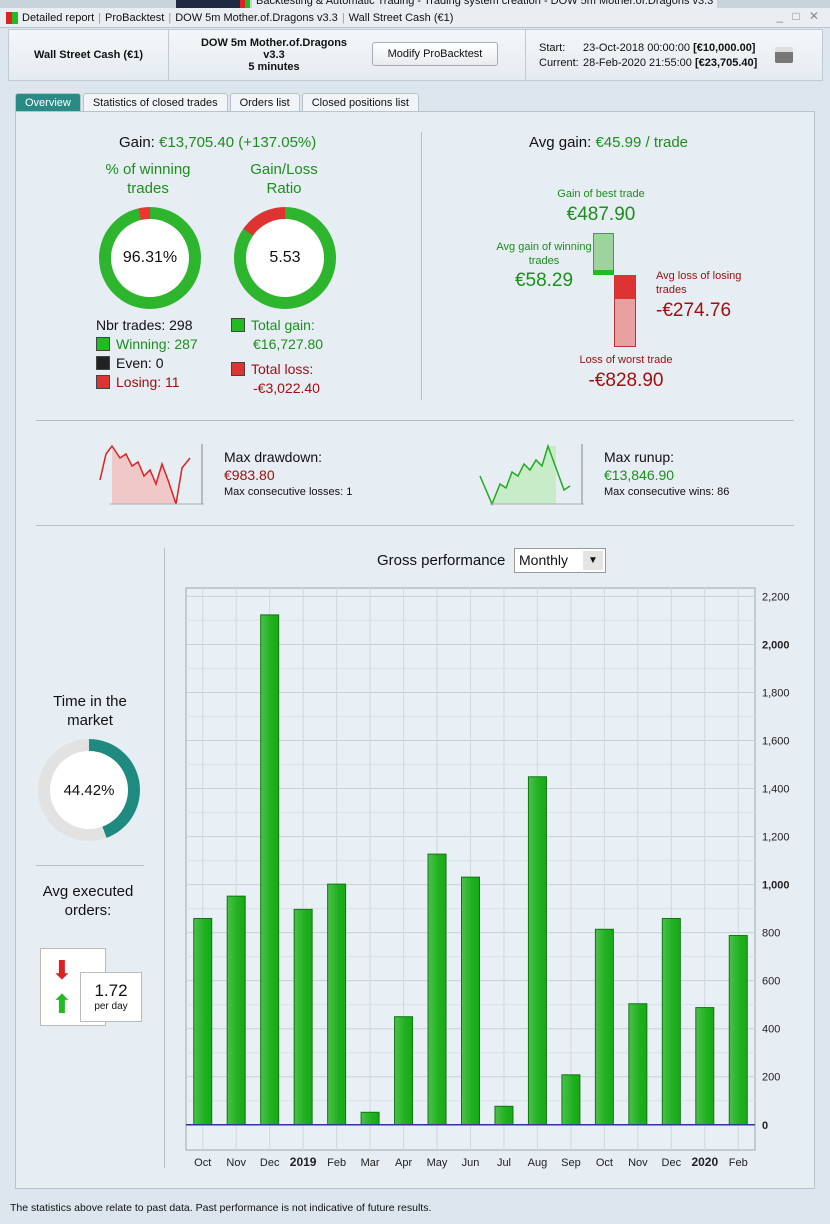 This screenshot has width=830, height=1224. Describe the element at coordinates (103, 363) in the screenshot. I see `even-swatch-icon` at that location.